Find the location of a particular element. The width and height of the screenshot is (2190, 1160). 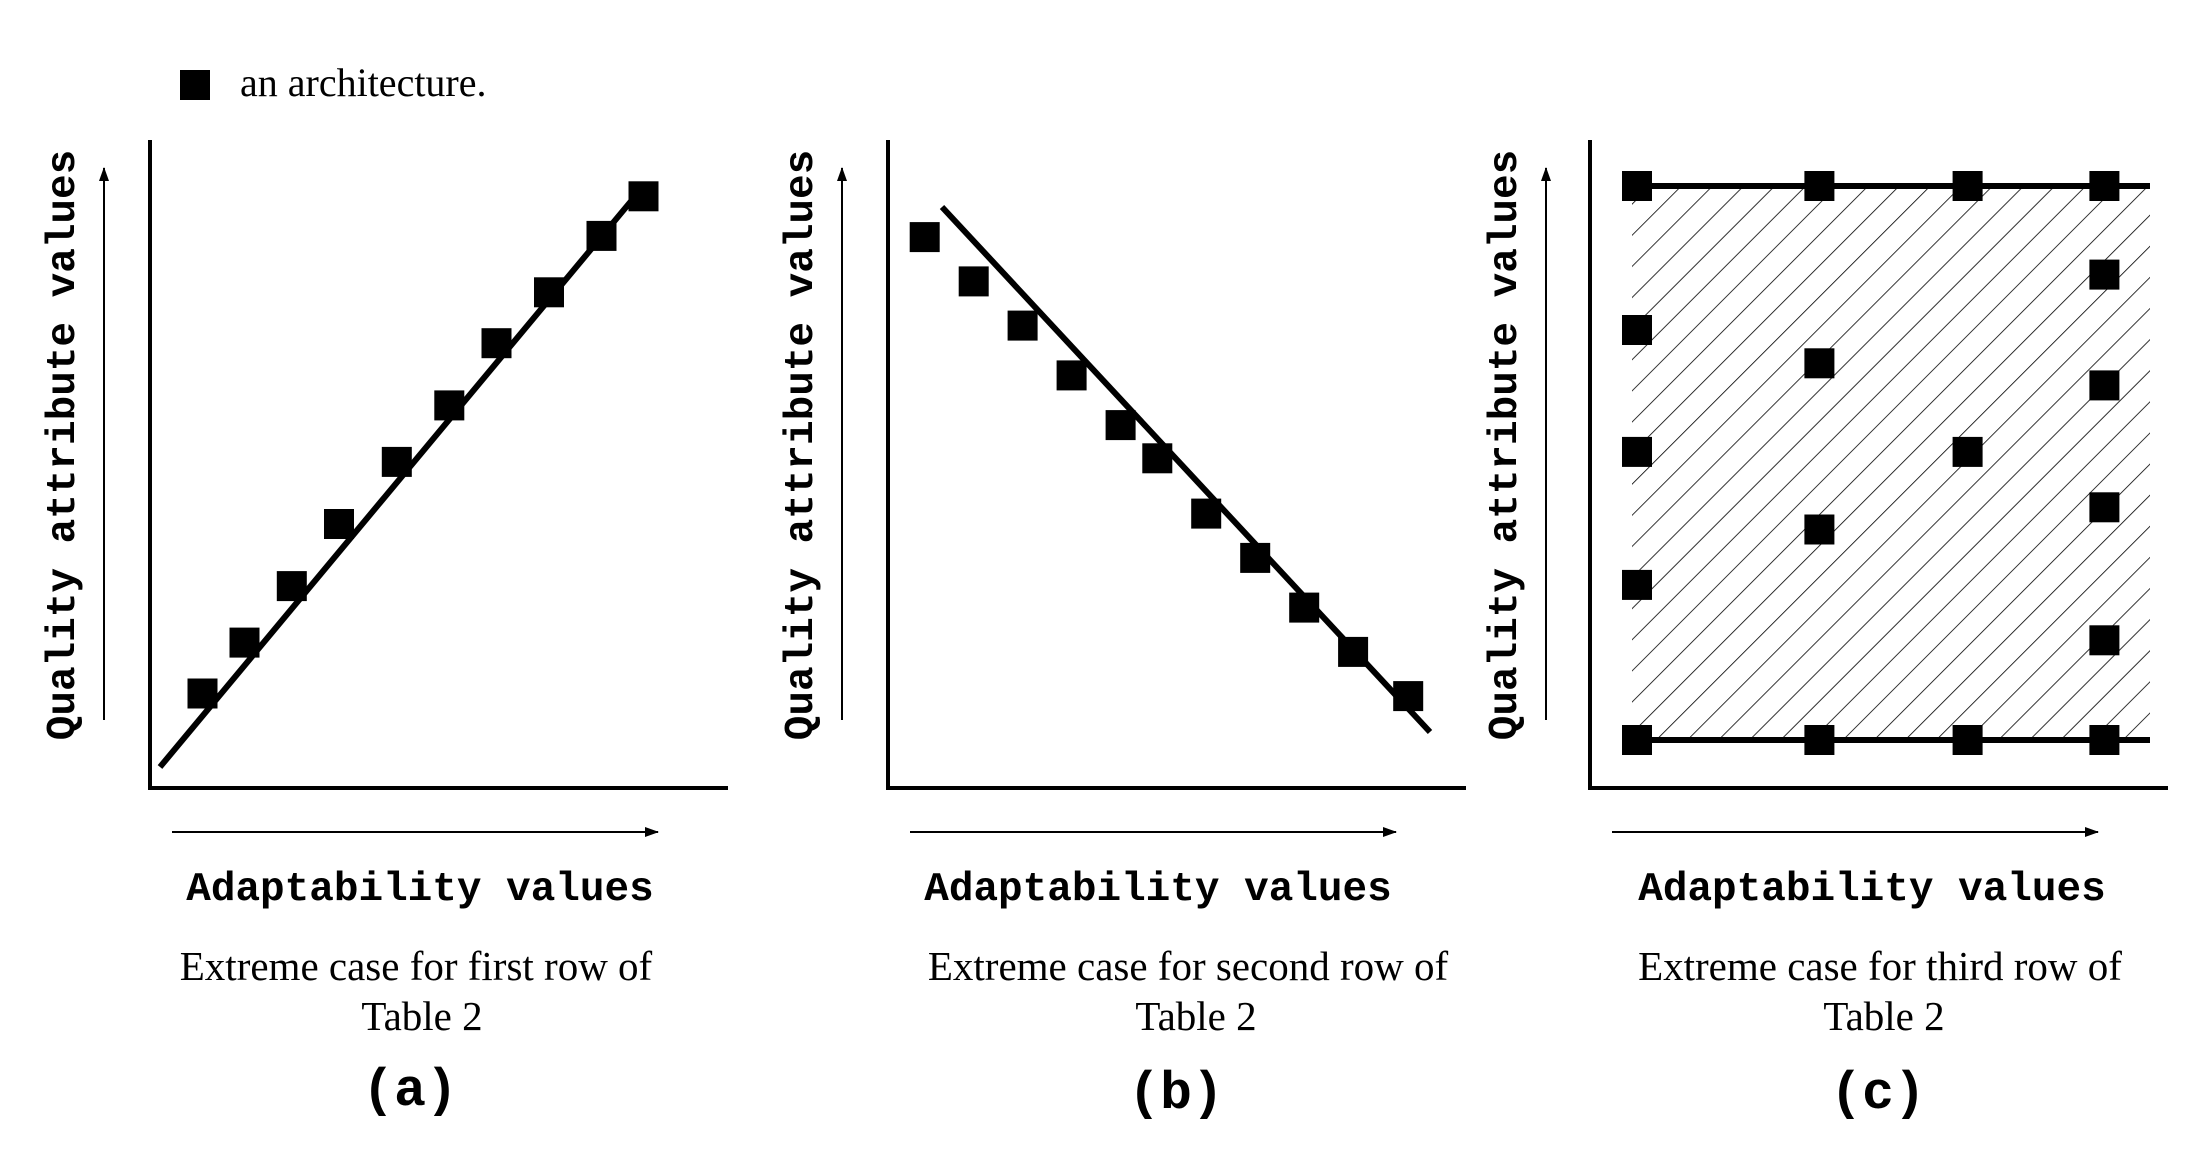

panel-caption-line1: Extreme case for third row of is located at coordinates (1880, 966).